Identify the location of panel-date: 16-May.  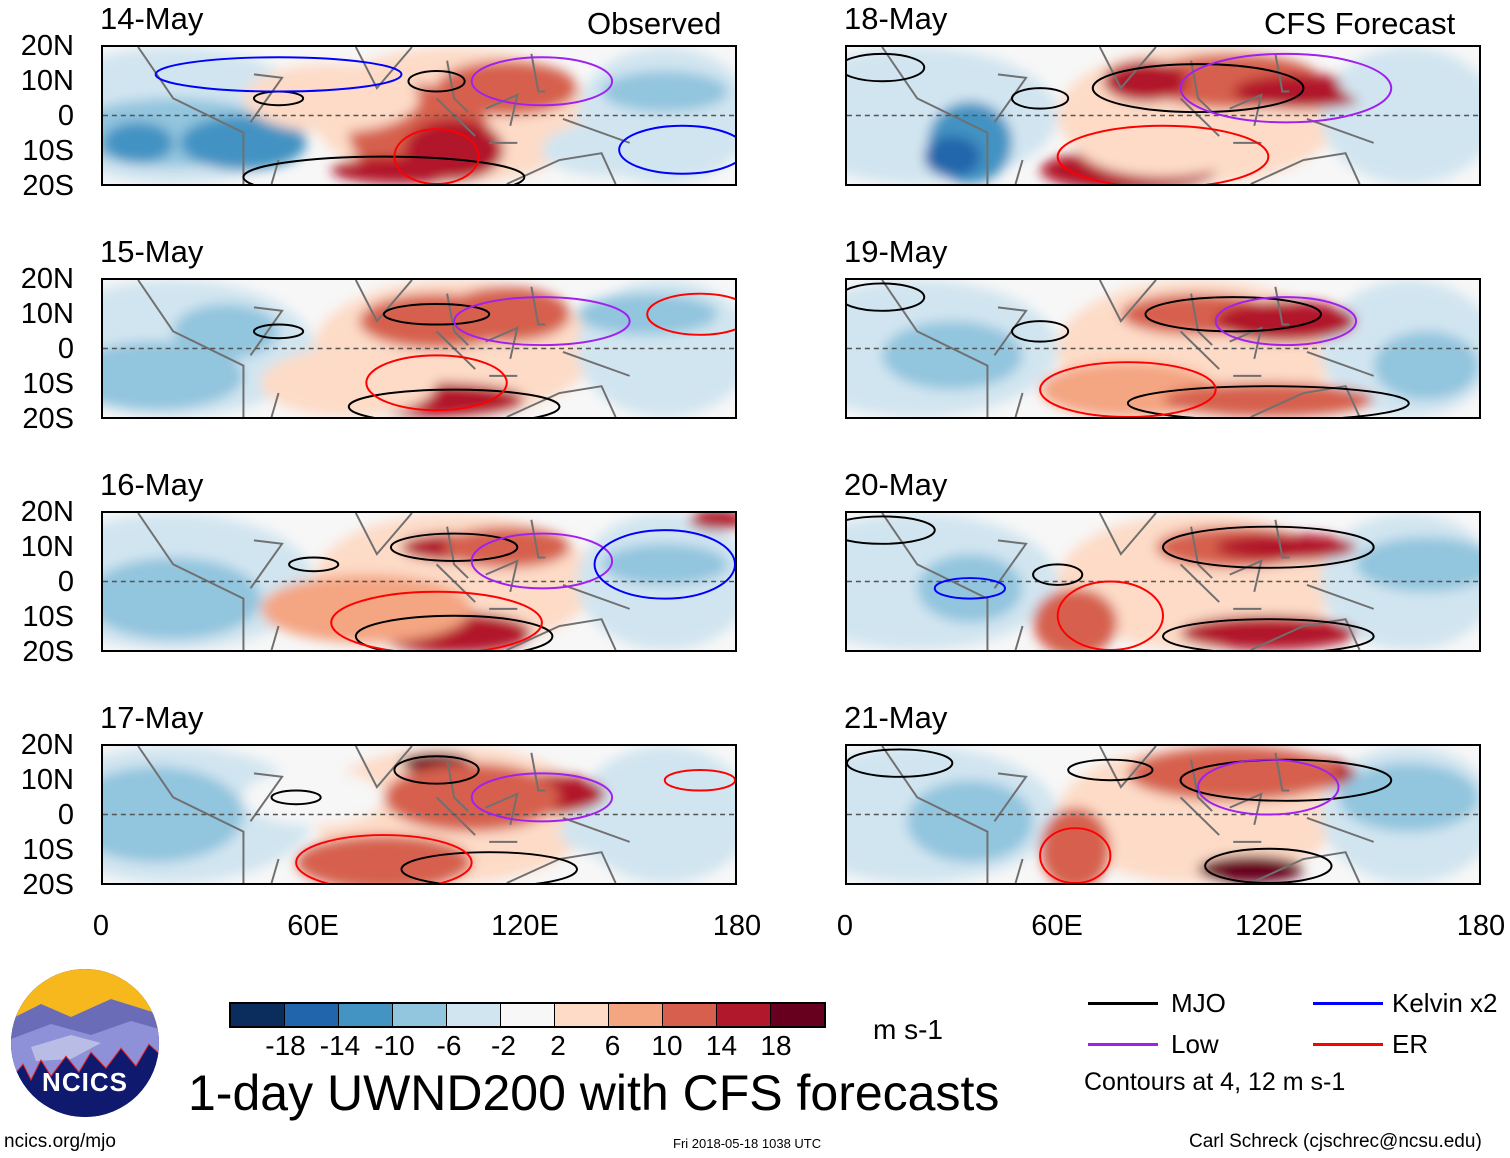
(152, 484).